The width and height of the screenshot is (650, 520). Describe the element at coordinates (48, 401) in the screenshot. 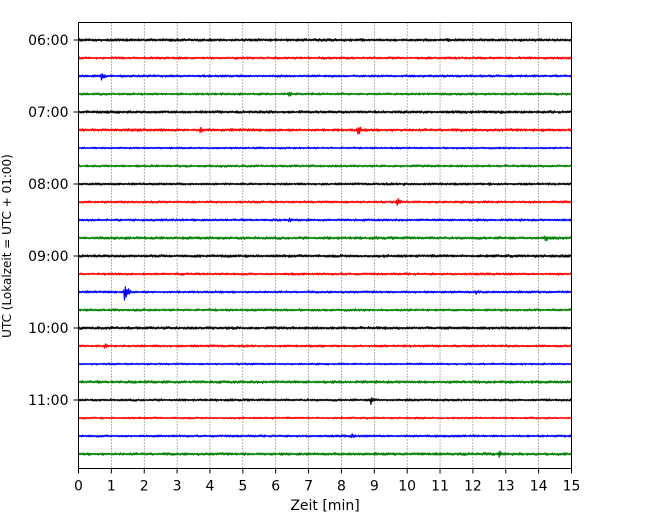

I see `y-tick-label: 11:00` at that location.